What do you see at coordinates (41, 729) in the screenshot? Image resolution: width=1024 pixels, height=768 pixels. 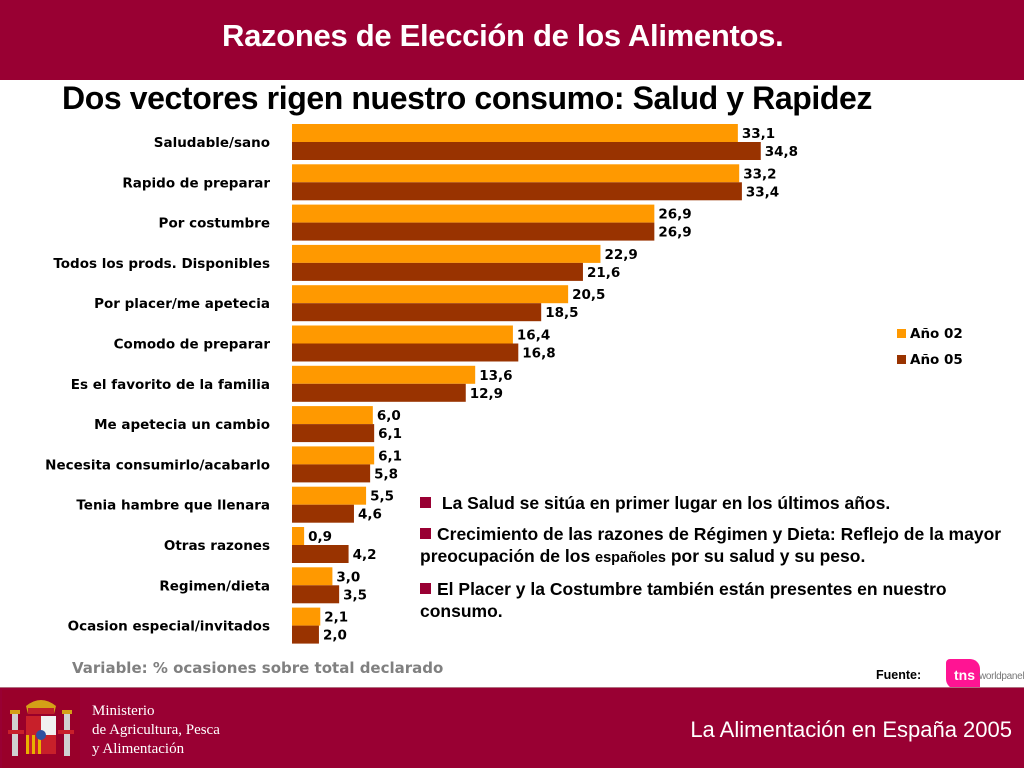 I see `spain-coat-of-arms-icon` at bounding box center [41, 729].